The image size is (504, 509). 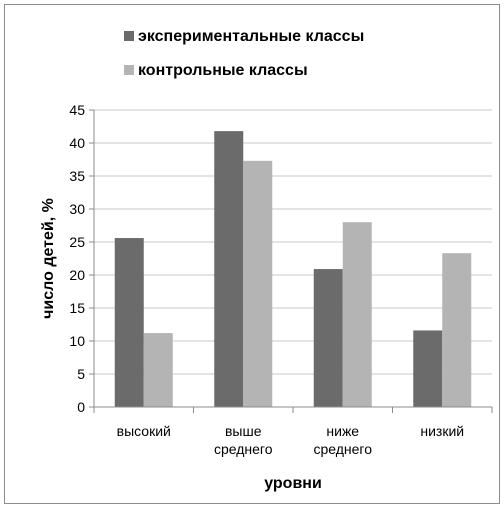 I want to click on y-tick-label: 20, so click(x=77, y=275).